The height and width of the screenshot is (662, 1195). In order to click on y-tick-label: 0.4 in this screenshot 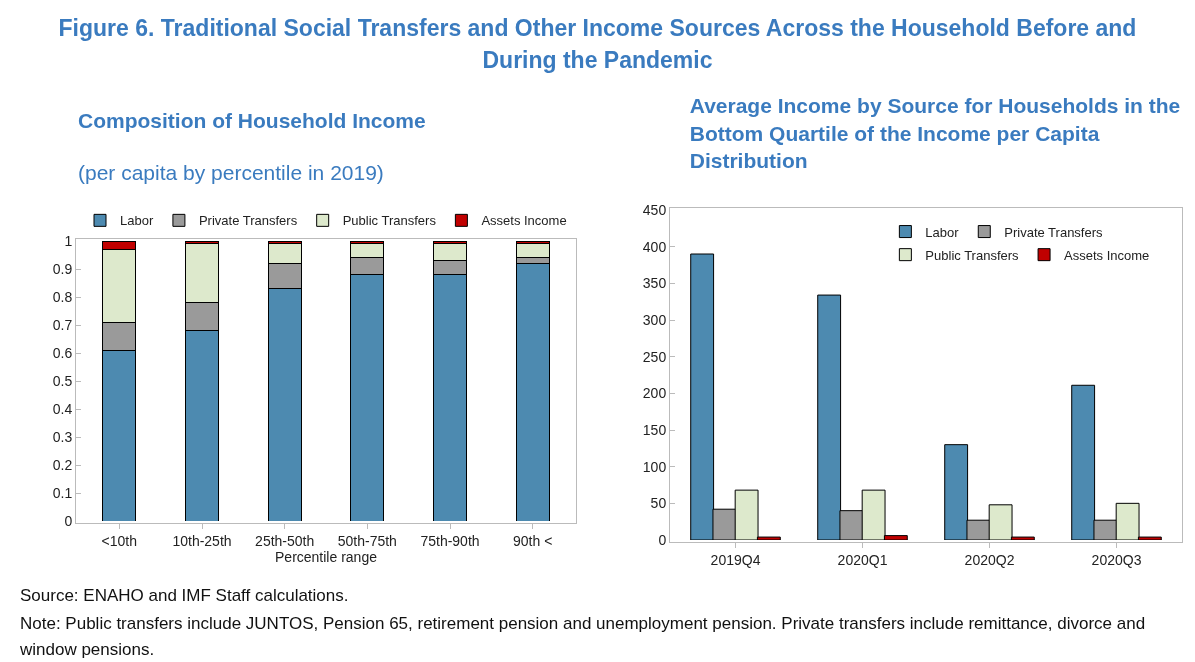, I will do `click(62, 408)`.